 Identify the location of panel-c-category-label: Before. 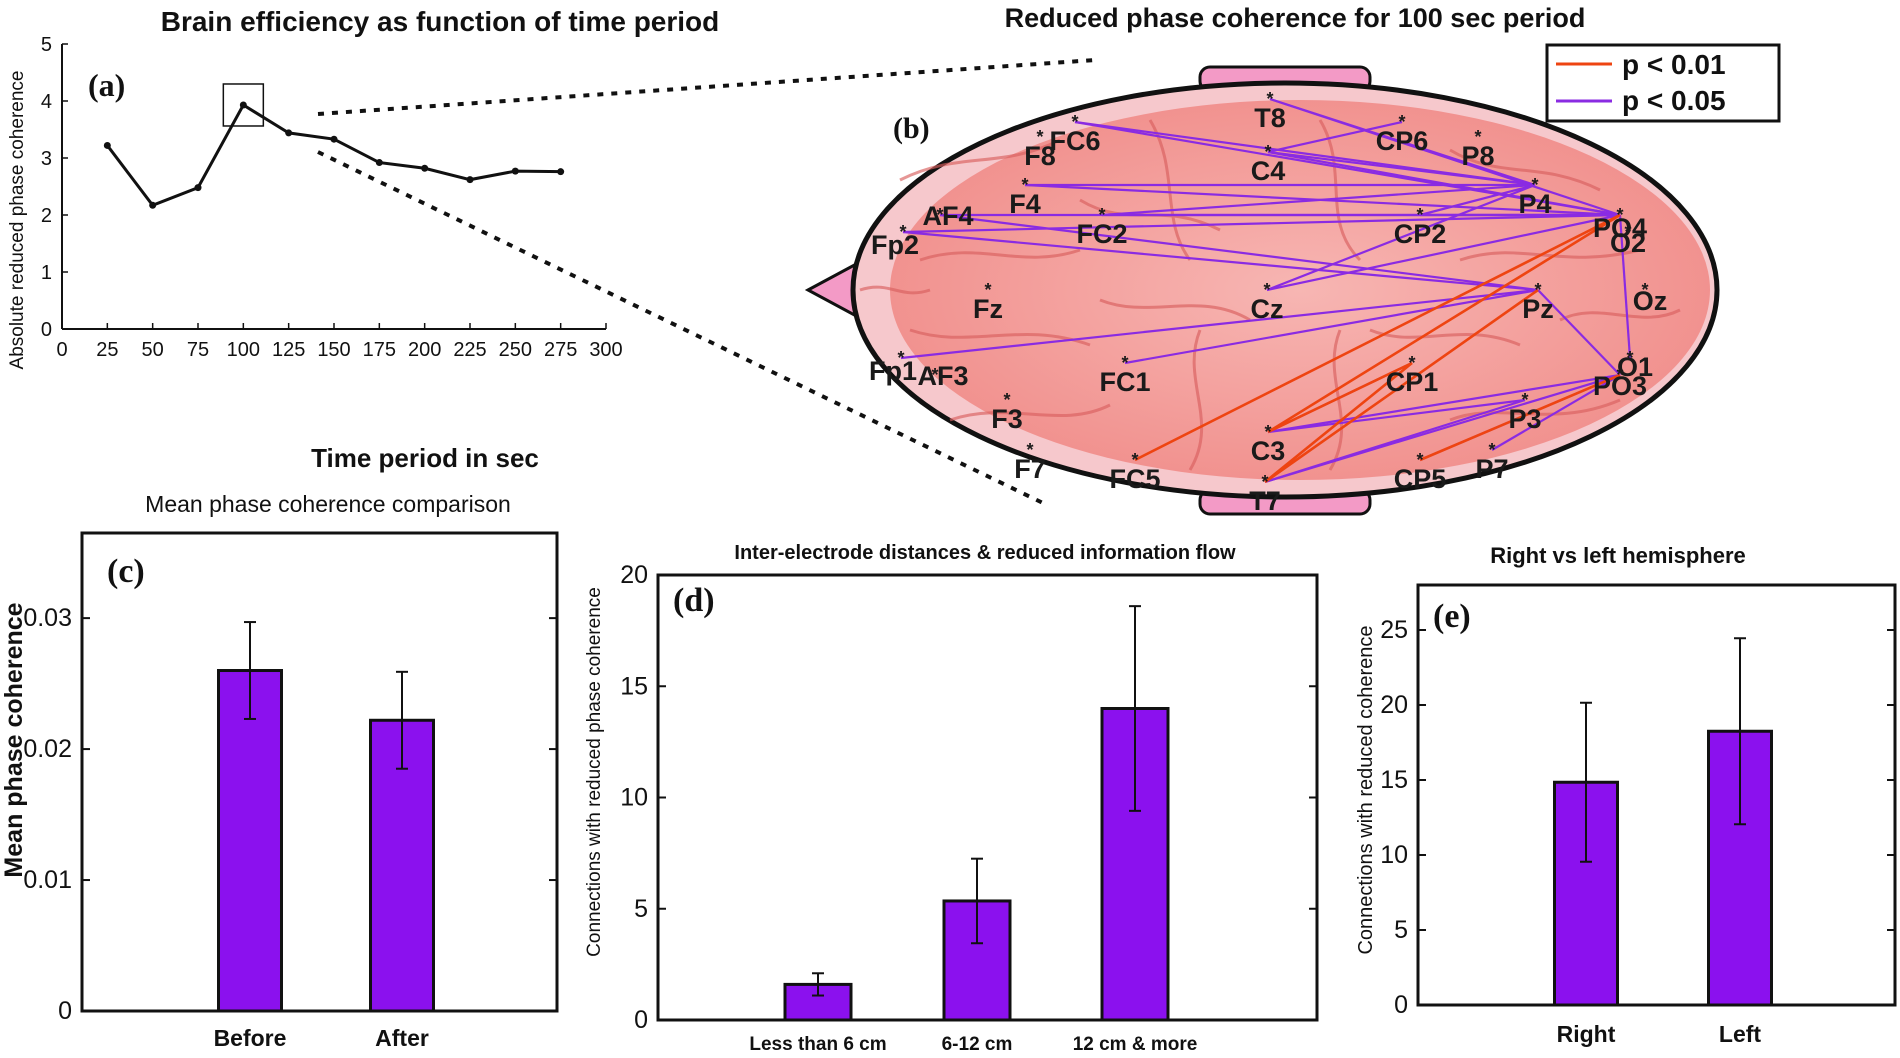
(250, 1038).